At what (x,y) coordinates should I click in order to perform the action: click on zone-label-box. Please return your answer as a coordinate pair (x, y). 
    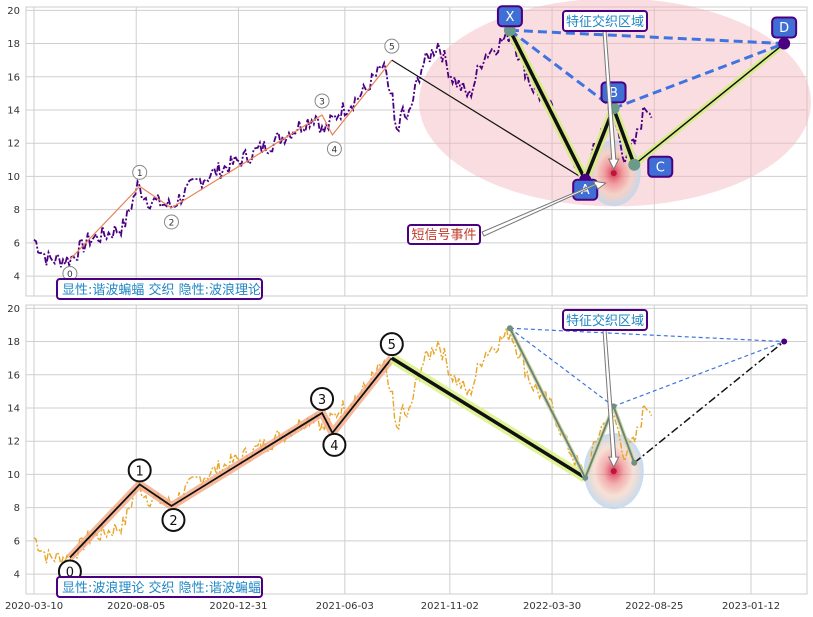
    Looking at the image, I should click on (605, 21).